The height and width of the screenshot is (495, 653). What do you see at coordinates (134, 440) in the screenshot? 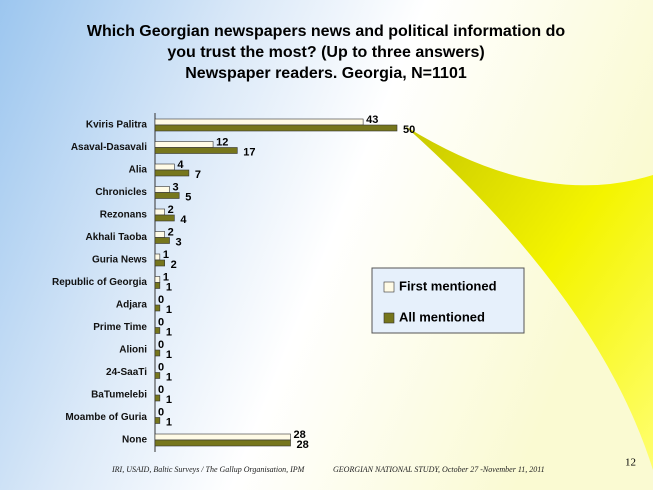
I see `y-tick-label: None` at bounding box center [134, 440].